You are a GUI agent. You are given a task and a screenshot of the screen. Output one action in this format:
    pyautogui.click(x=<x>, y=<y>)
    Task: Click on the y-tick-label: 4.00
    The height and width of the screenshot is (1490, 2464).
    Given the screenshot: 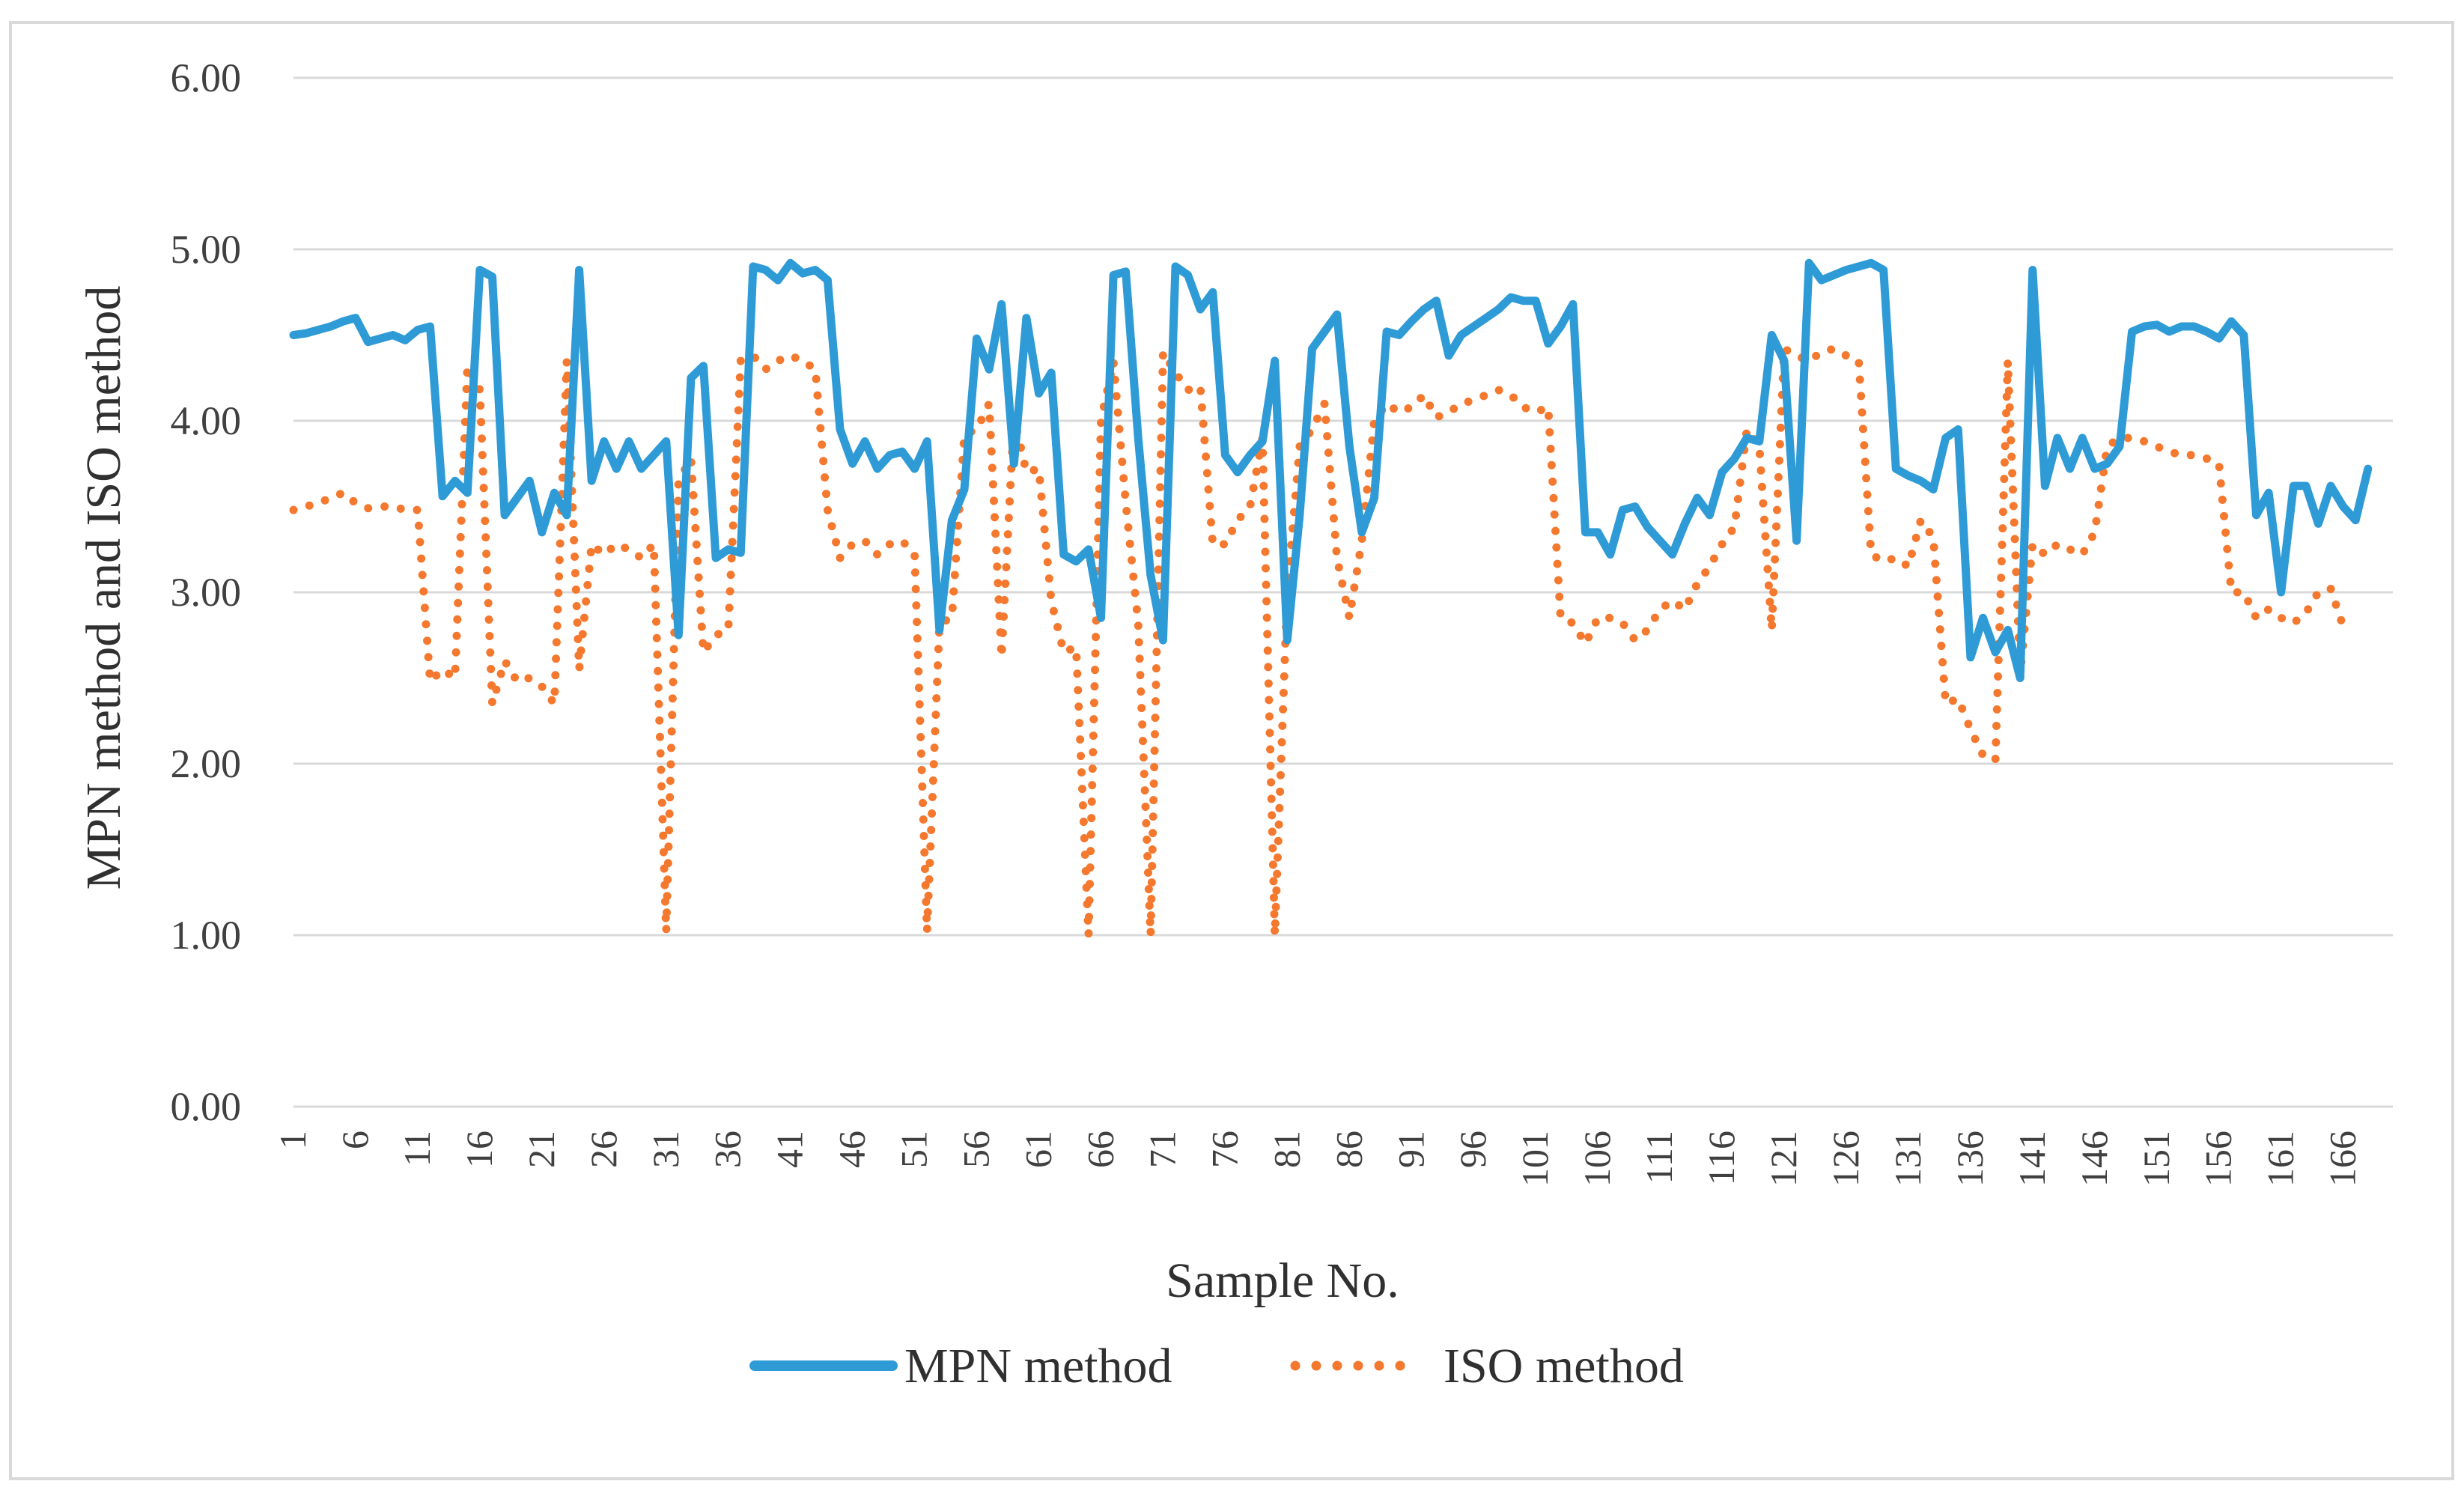 What is the action you would take?
    pyautogui.click(x=206, y=420)
    